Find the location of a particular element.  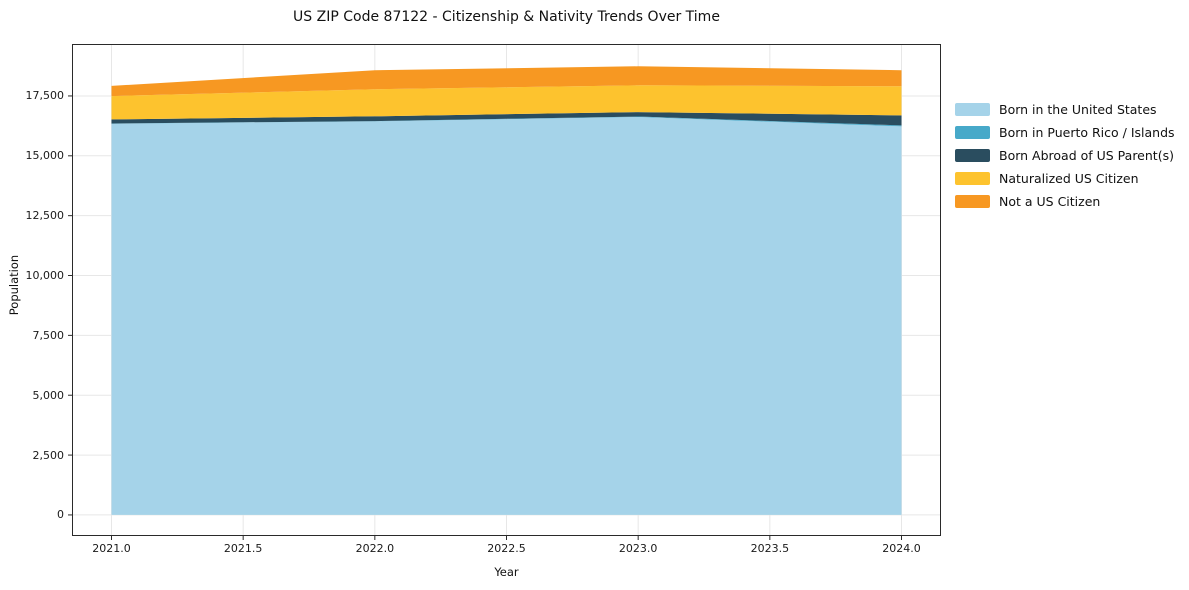

legend-item: Born in the United States is located at coordinates (1065, 109).